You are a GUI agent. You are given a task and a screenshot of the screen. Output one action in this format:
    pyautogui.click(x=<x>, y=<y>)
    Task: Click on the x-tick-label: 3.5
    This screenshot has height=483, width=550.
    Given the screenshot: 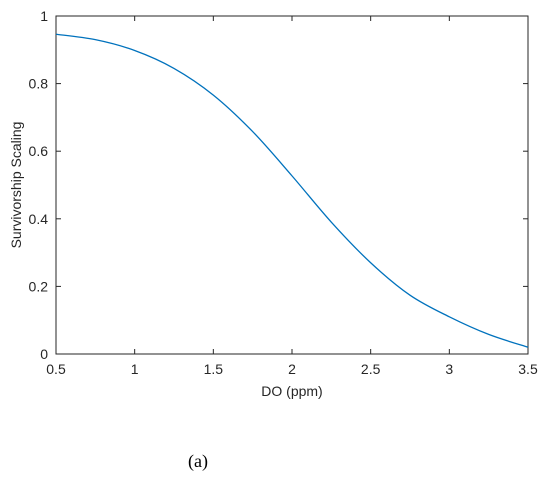 What is the action you would take?
    pyautogui.click(x=528, y=369)
    